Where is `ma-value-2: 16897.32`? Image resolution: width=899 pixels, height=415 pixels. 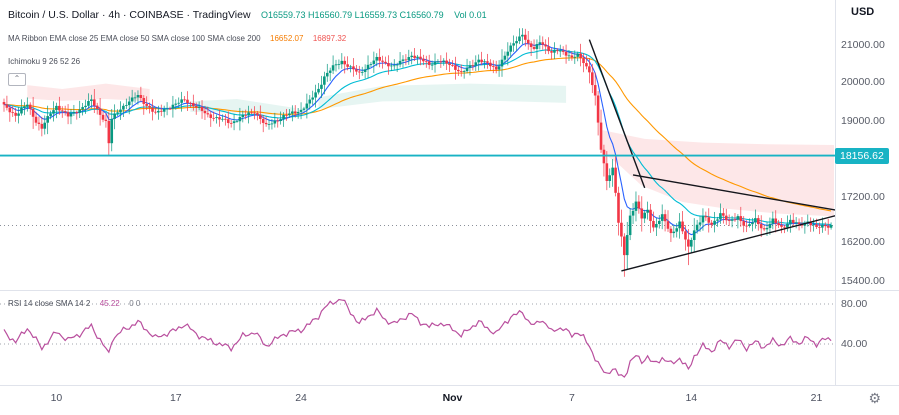
ma-value-2: 16897.32 is located at coordinates (329, 38).